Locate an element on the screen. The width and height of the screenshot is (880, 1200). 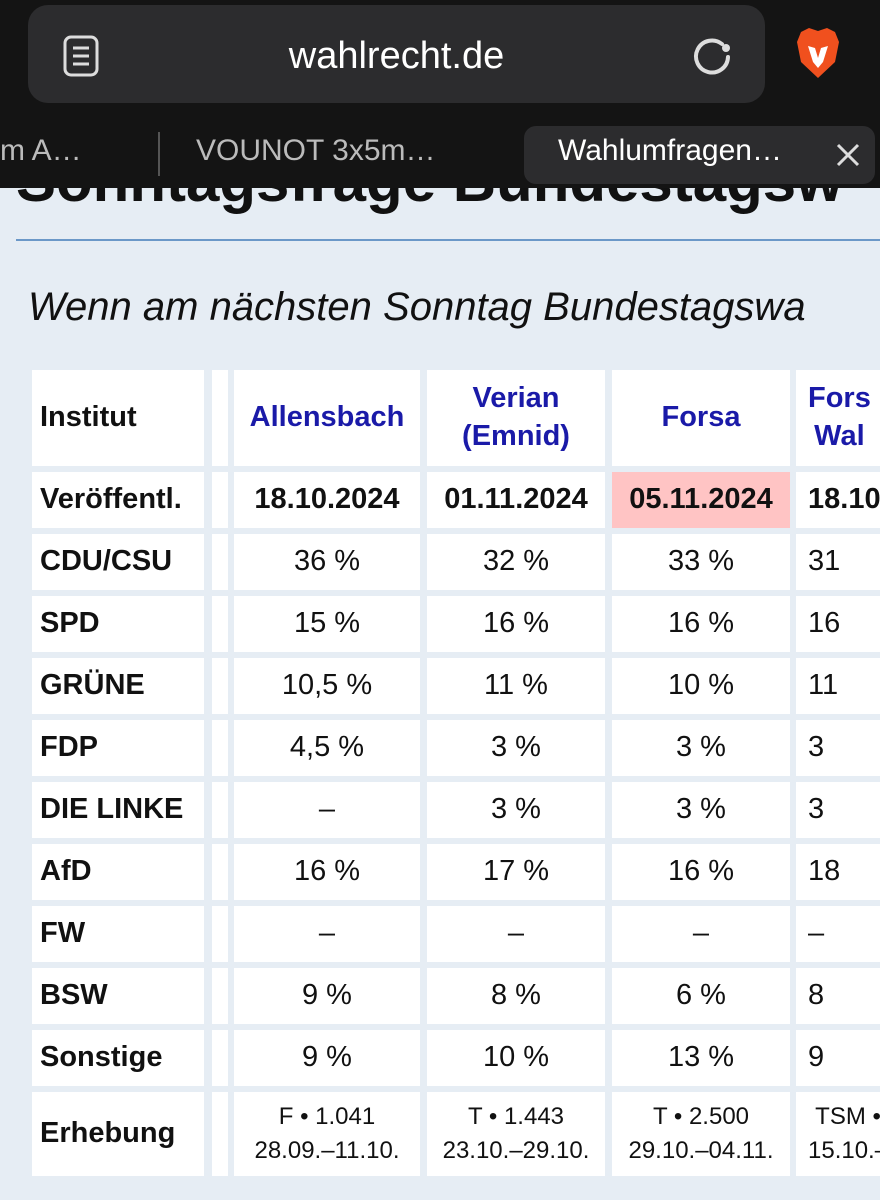
brave-icon is located at coordinates (818, 53).